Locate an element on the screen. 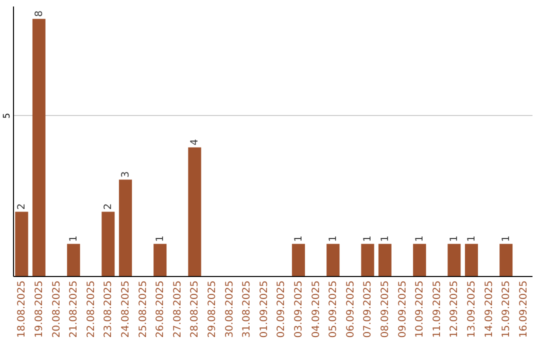  data-label: 4 is located at coordinates (195, 142).